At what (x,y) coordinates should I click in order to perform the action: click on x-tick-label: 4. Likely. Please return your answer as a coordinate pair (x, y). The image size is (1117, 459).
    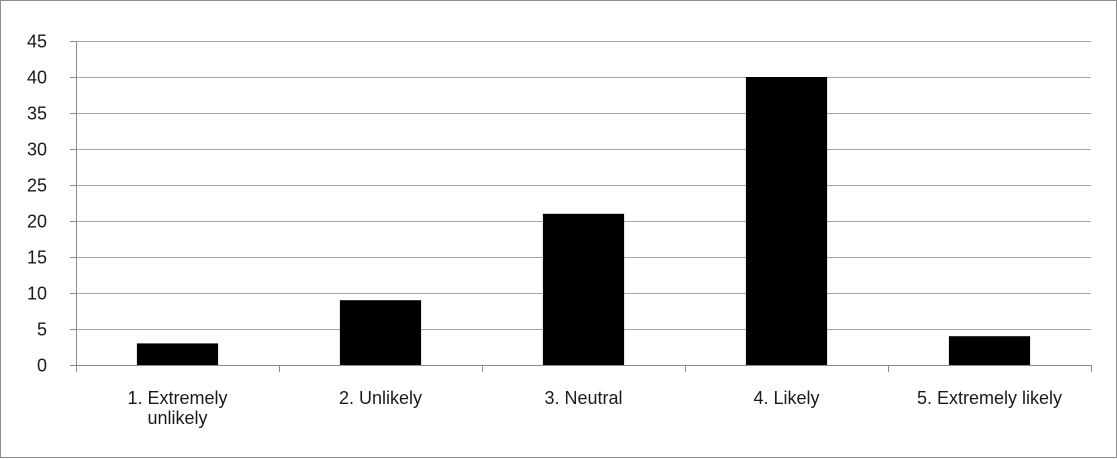
    Looking at the image, I should click on (786, 398).